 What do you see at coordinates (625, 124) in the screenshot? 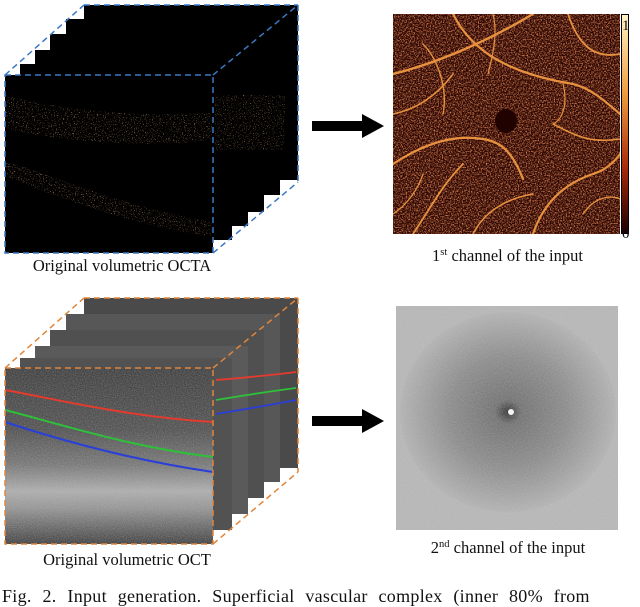
I see `octa-colorbar` at bounding box center [625, 124].